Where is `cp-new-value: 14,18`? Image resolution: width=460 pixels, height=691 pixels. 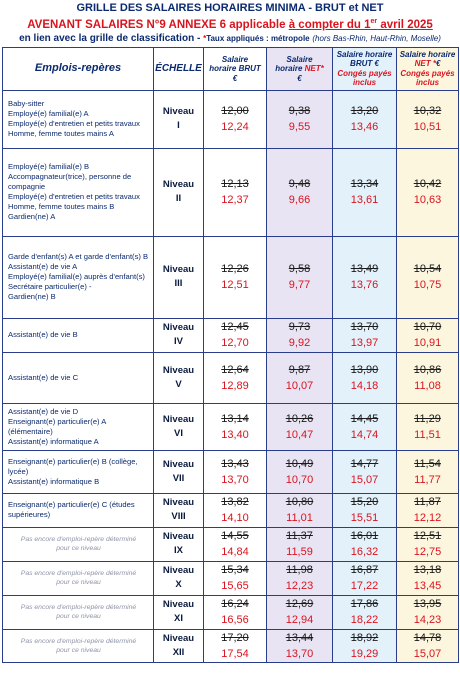
cp-new-value: 14,18 is located at coordinates (364, 385).